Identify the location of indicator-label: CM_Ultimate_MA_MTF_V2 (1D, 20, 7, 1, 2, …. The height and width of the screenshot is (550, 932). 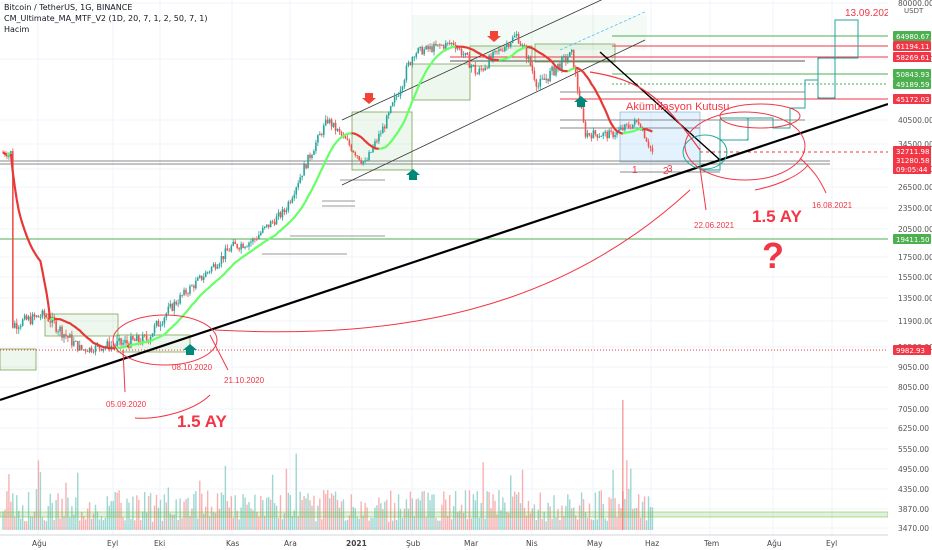
(106, 18).